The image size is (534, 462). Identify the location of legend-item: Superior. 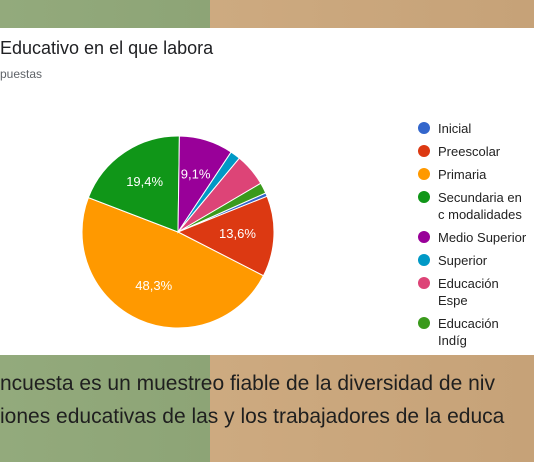
(474, 260).